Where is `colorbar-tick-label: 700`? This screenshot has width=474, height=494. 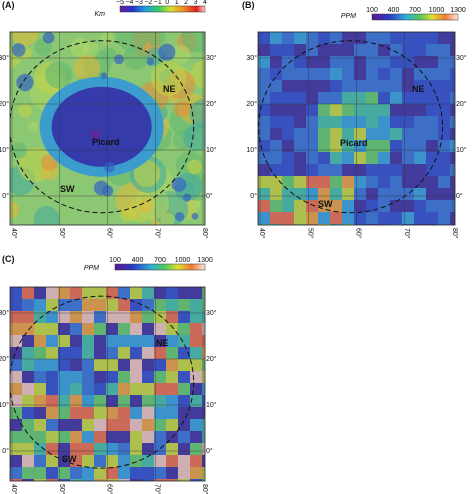
colorbar-tick-label: 700 is located at coordinates (160, 260).